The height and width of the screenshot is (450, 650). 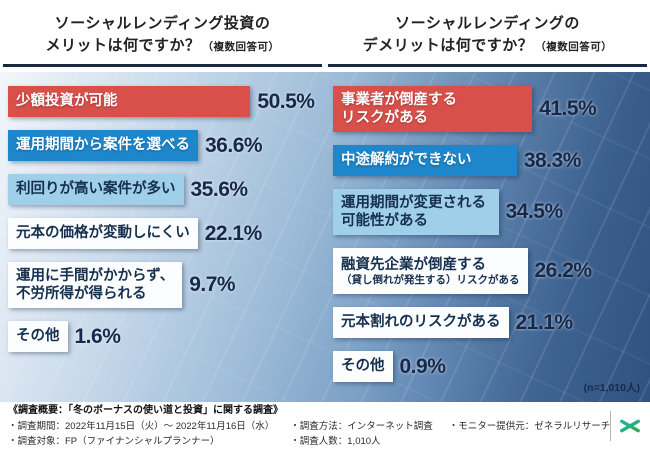 I want to click on bar-row: 運用に手間がかからず、 不労所得が得られる 9.7%, so click(x=122, y=285).